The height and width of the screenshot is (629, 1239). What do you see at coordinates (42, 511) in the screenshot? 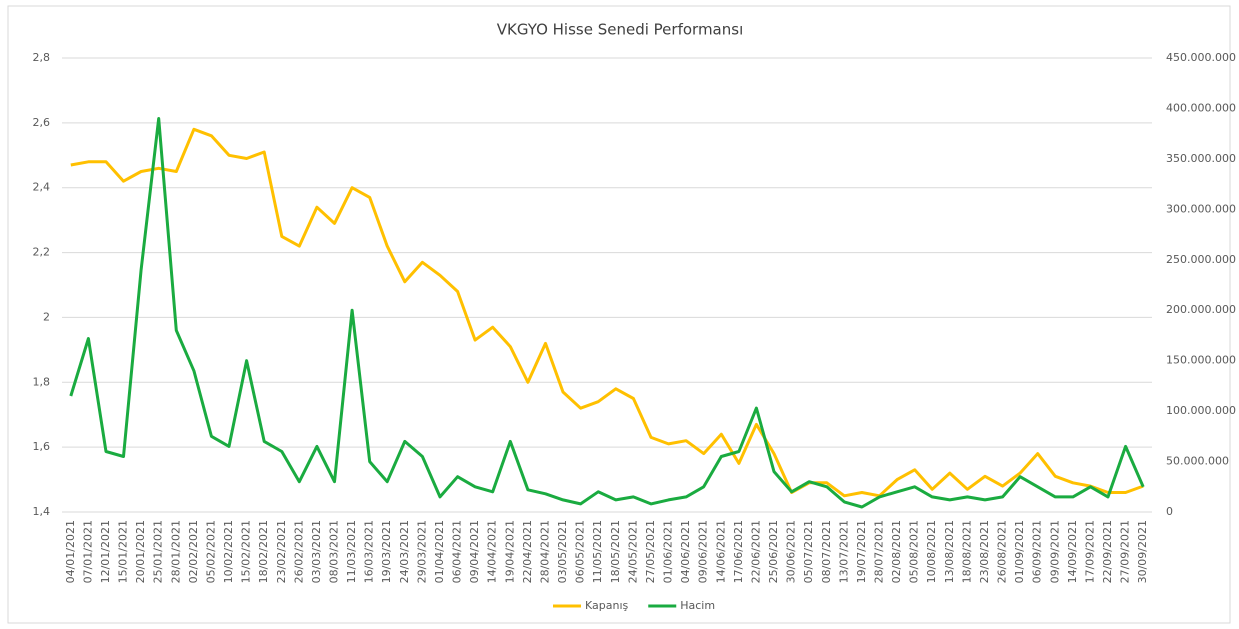
I see `y-tick-label: 1,4` at bounding box center [42, 511].